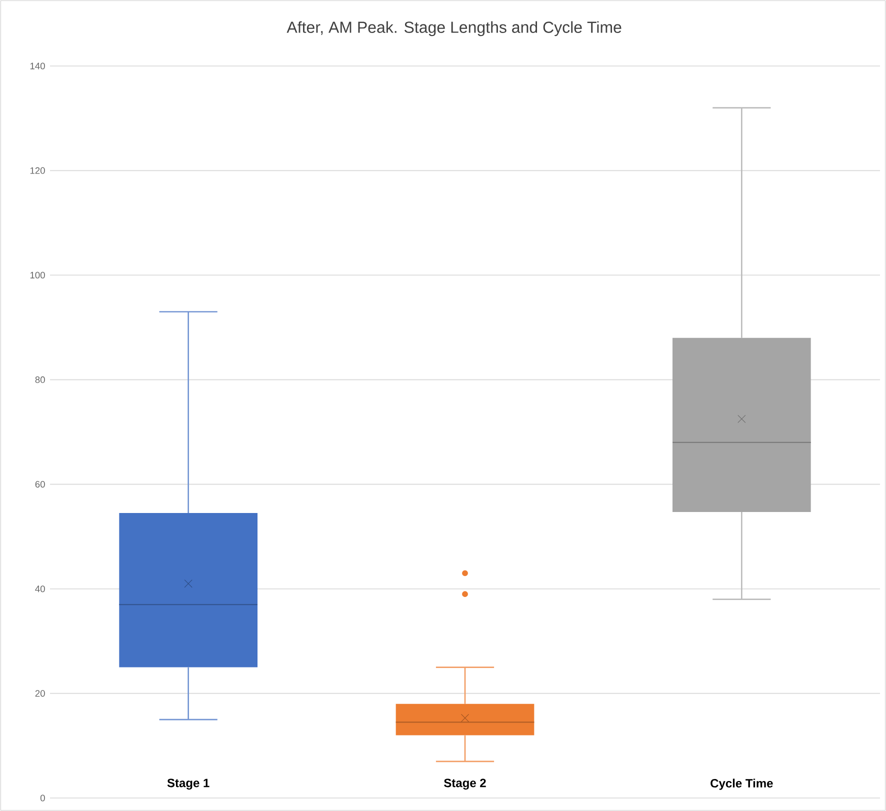 The image size is (886, 811). I want to click on x-tick-label: Cycle Time, so click(741, 784).